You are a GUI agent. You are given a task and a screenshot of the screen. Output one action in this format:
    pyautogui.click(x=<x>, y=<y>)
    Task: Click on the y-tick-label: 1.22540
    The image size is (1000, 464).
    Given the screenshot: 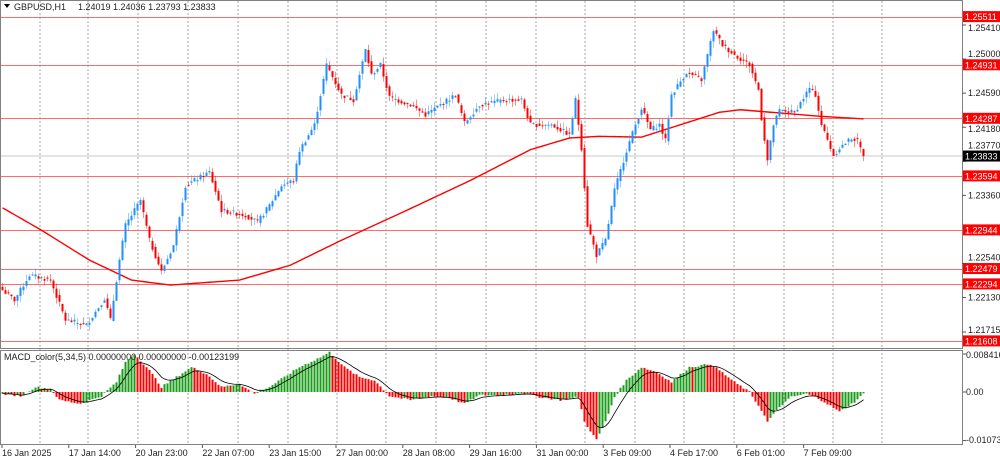 What is the action you would take?
    pyautogui.click(x=984, y=257)
    